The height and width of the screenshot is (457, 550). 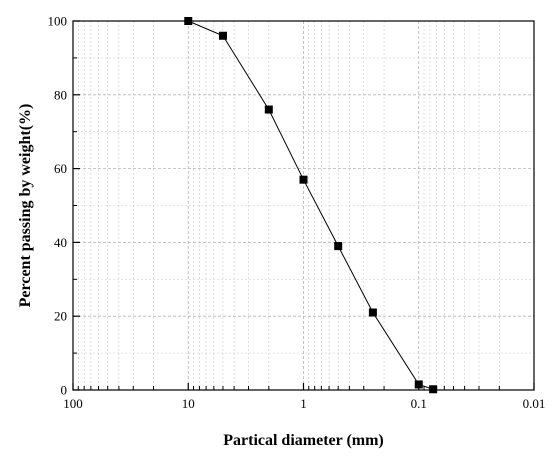 I want to click on y-tick-label: 20, so click(x=60, y=316).